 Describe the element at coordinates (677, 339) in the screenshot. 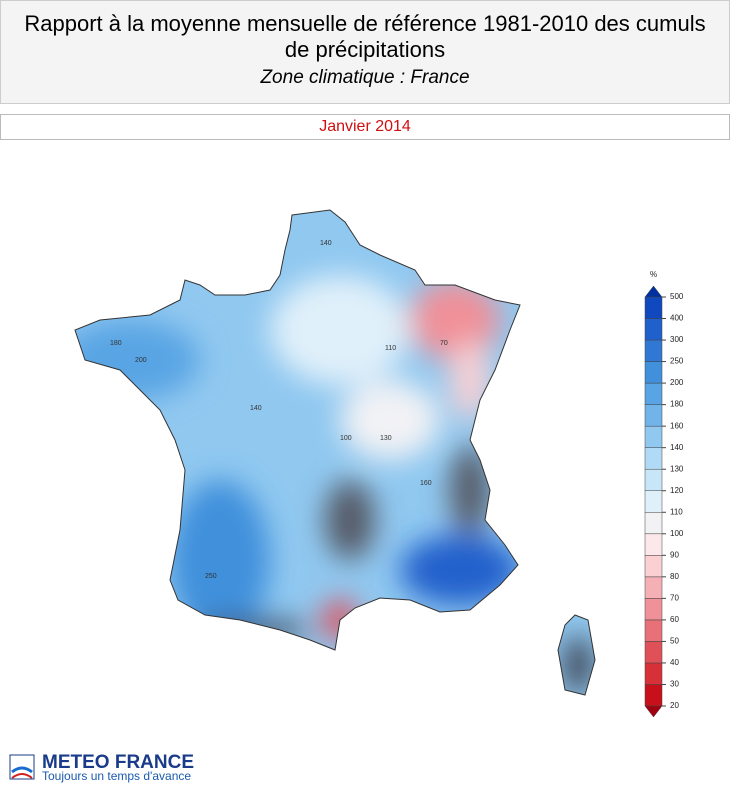

I see `tick-label: 300` at that location.